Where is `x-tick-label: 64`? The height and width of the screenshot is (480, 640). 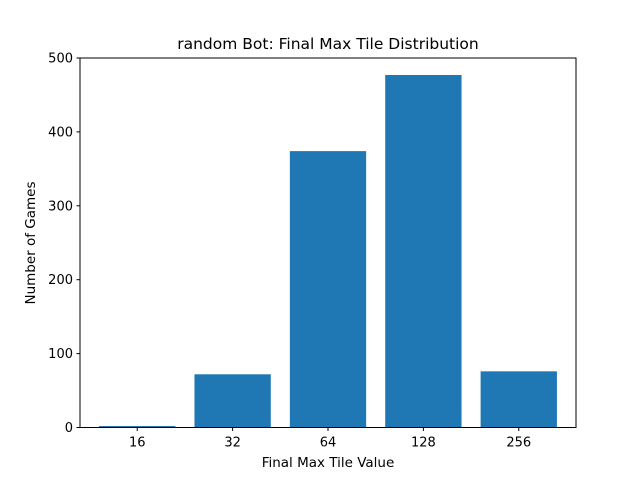 x-tick-label: 64 is located at coordinates (328, 443).